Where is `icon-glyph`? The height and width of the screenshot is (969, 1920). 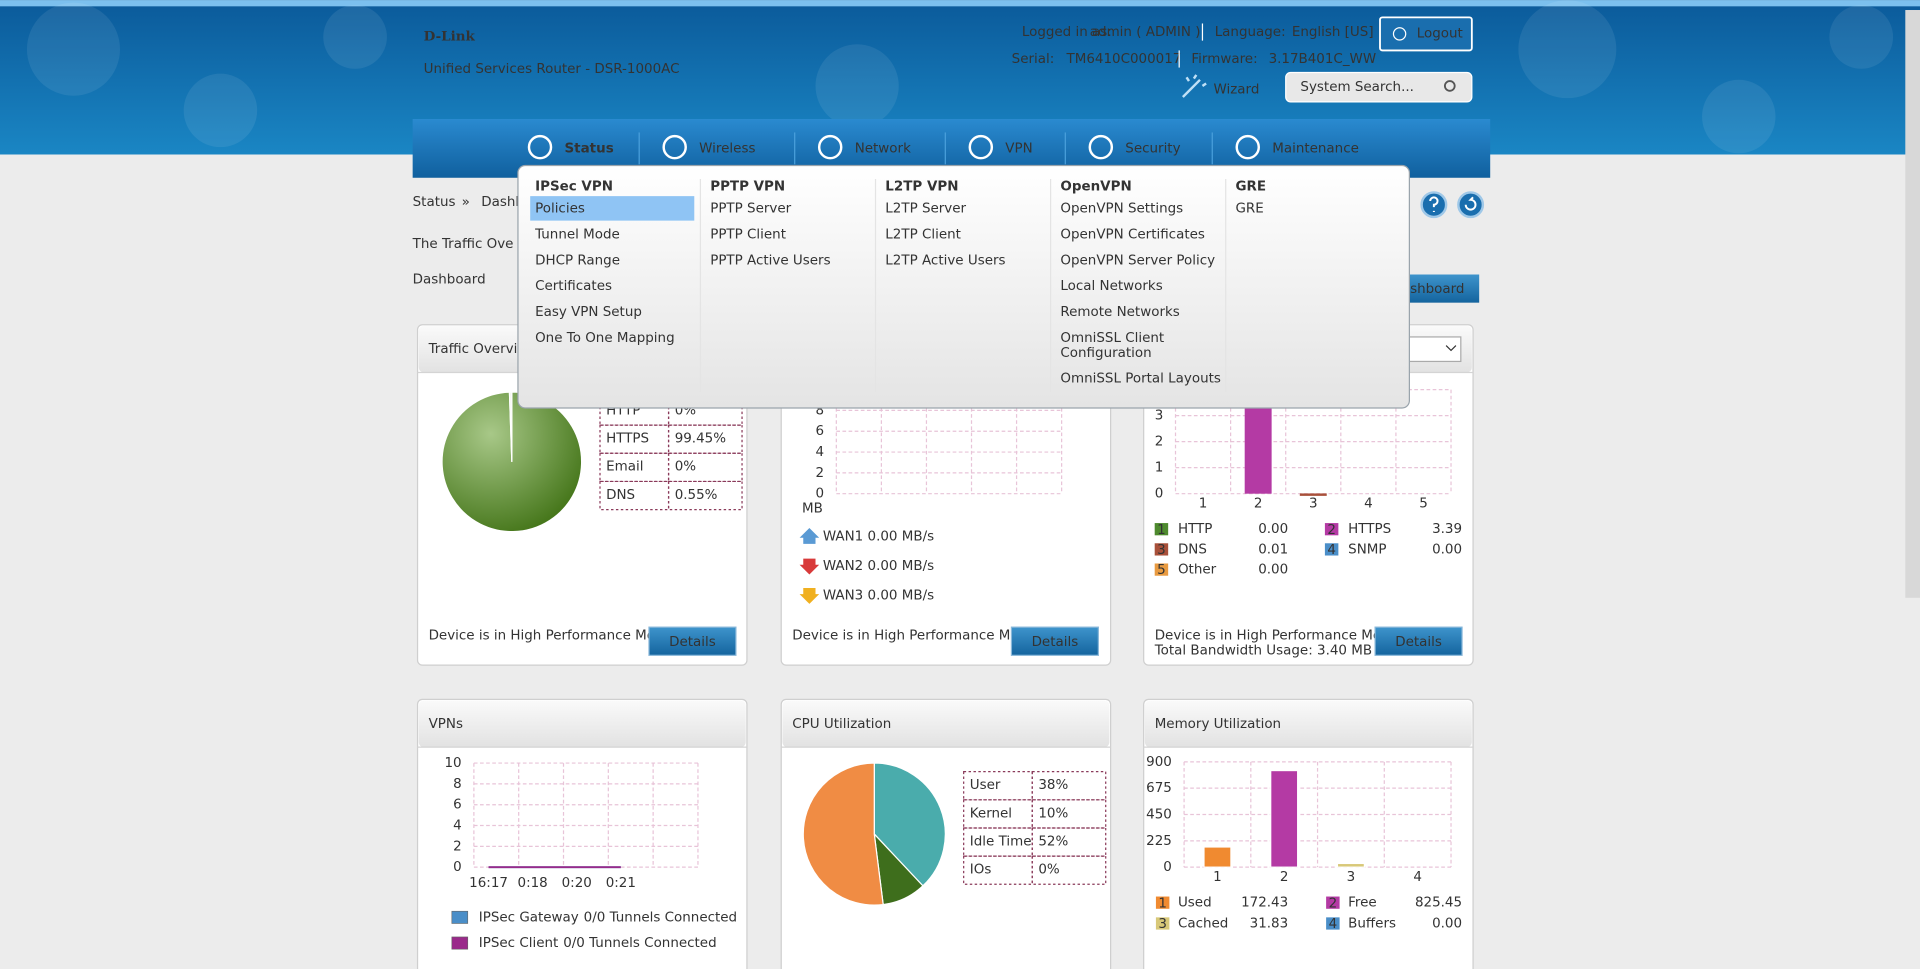
icon-glyph is located at coordinates (1434, 204).